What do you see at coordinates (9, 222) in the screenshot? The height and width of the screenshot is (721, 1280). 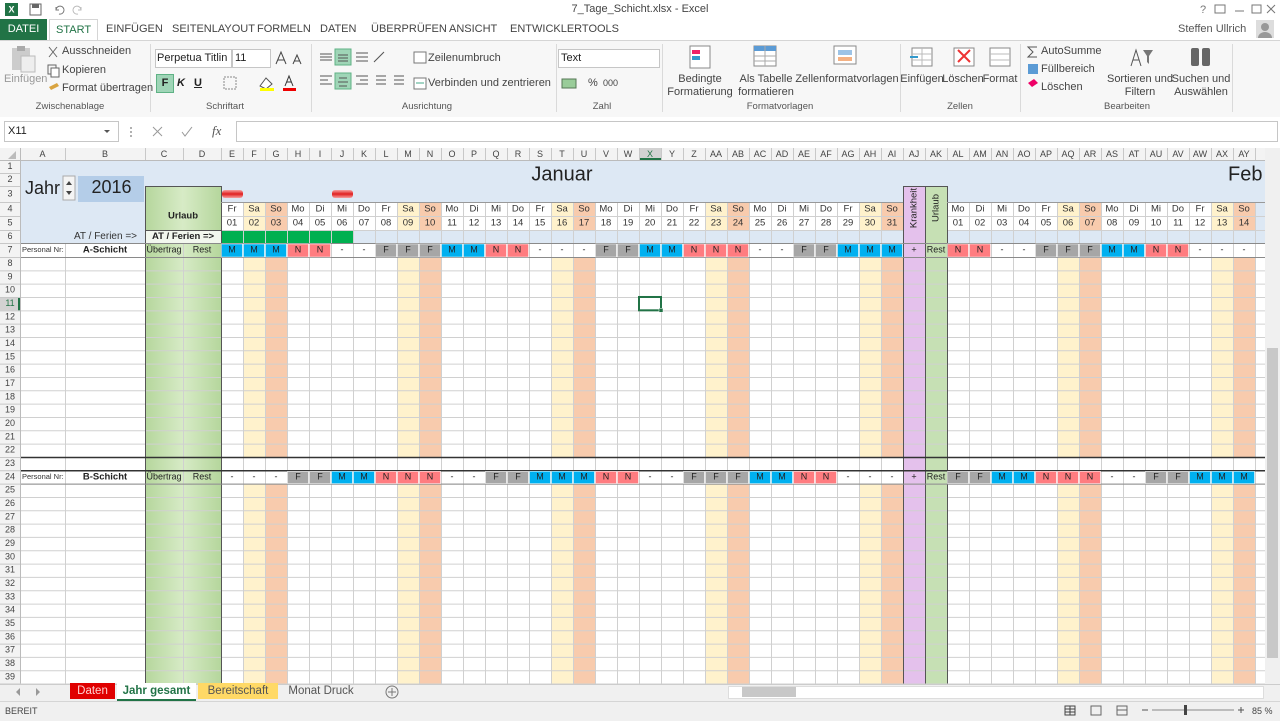 I see `row-number: 5` at bounding box center [9, 222].